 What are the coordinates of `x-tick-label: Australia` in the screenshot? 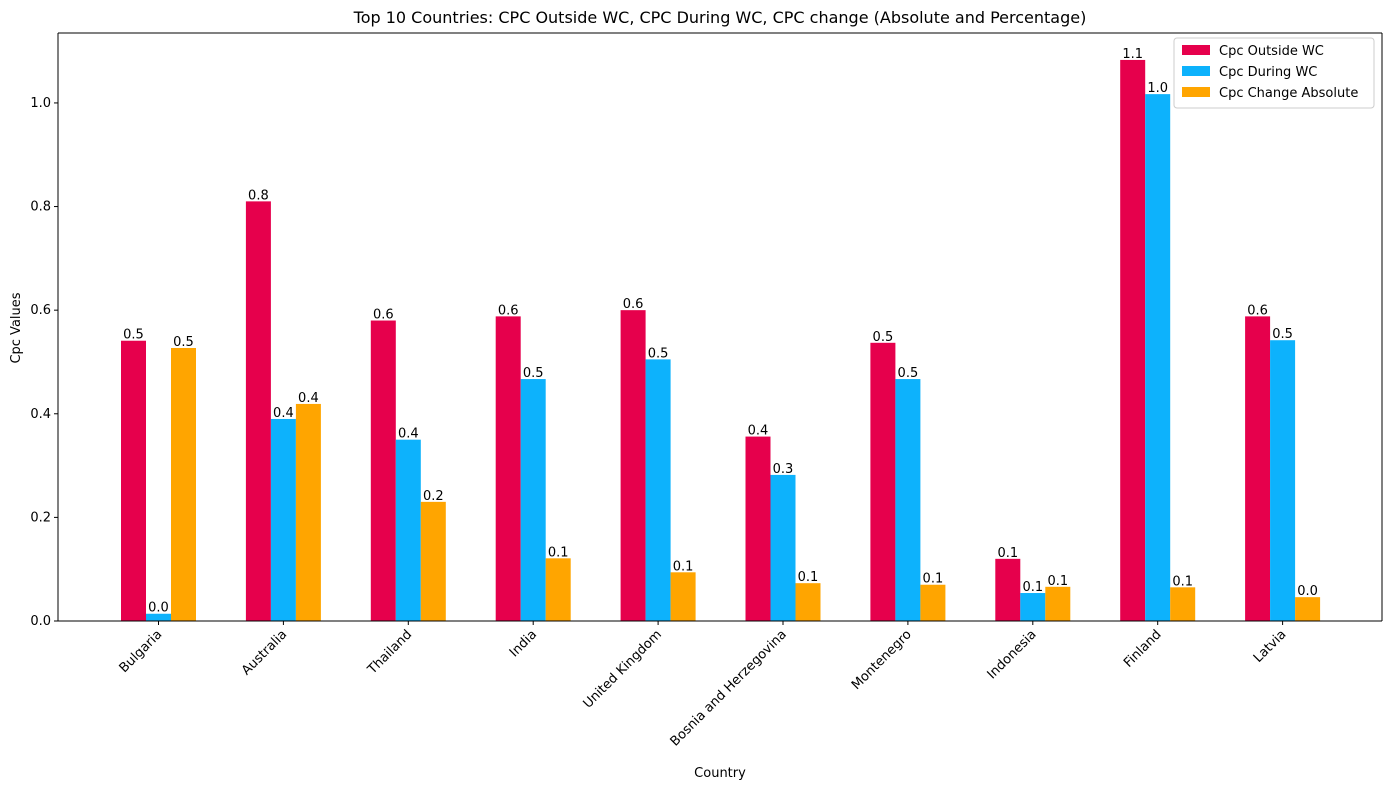 It's located at (264, 652).